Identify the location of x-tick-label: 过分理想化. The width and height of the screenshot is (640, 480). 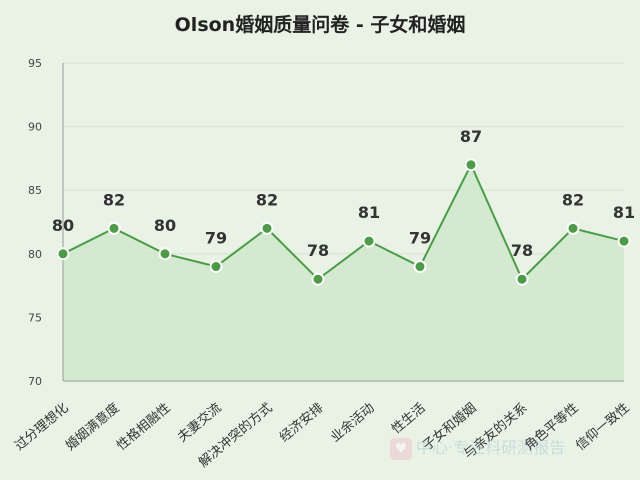
(41, 427).